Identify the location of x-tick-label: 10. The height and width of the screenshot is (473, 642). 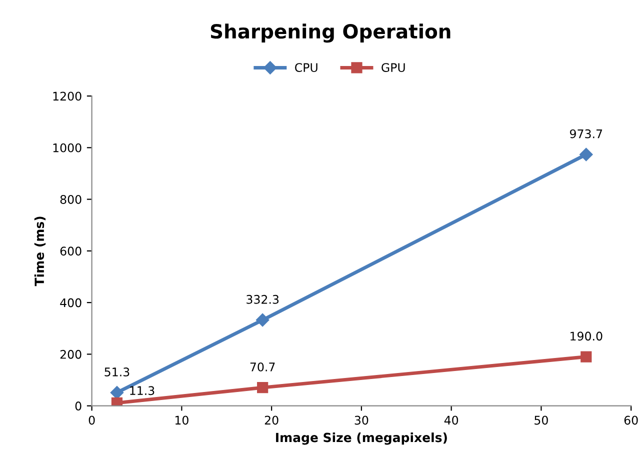
(181, 420).